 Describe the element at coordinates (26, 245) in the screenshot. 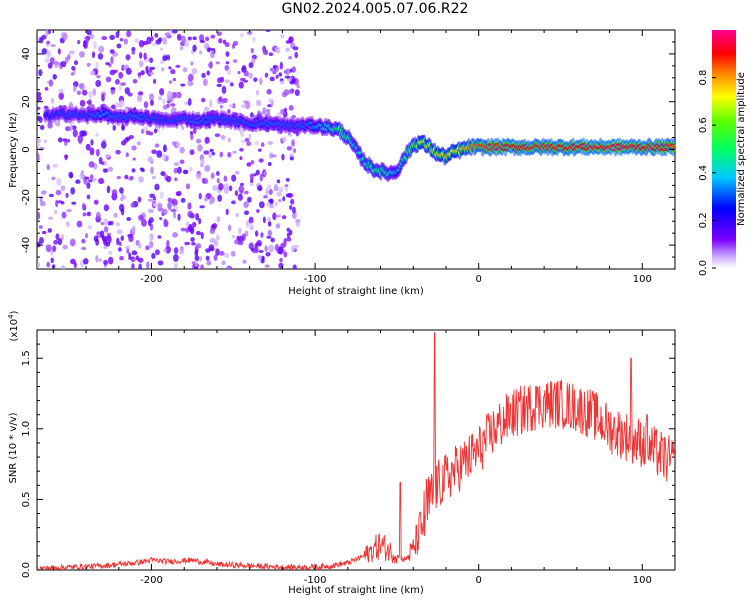

I see `top-y-tick-label: -40` at that location.